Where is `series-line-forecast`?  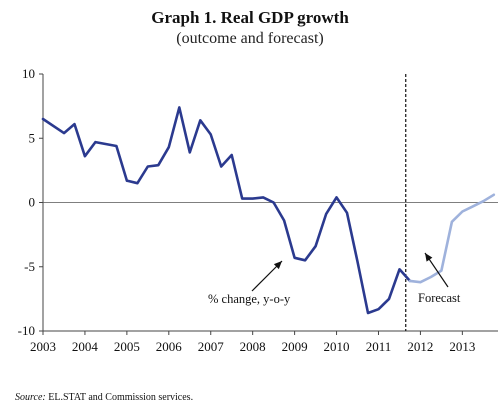
series-line-forecast is located at coordinates (452, 238).